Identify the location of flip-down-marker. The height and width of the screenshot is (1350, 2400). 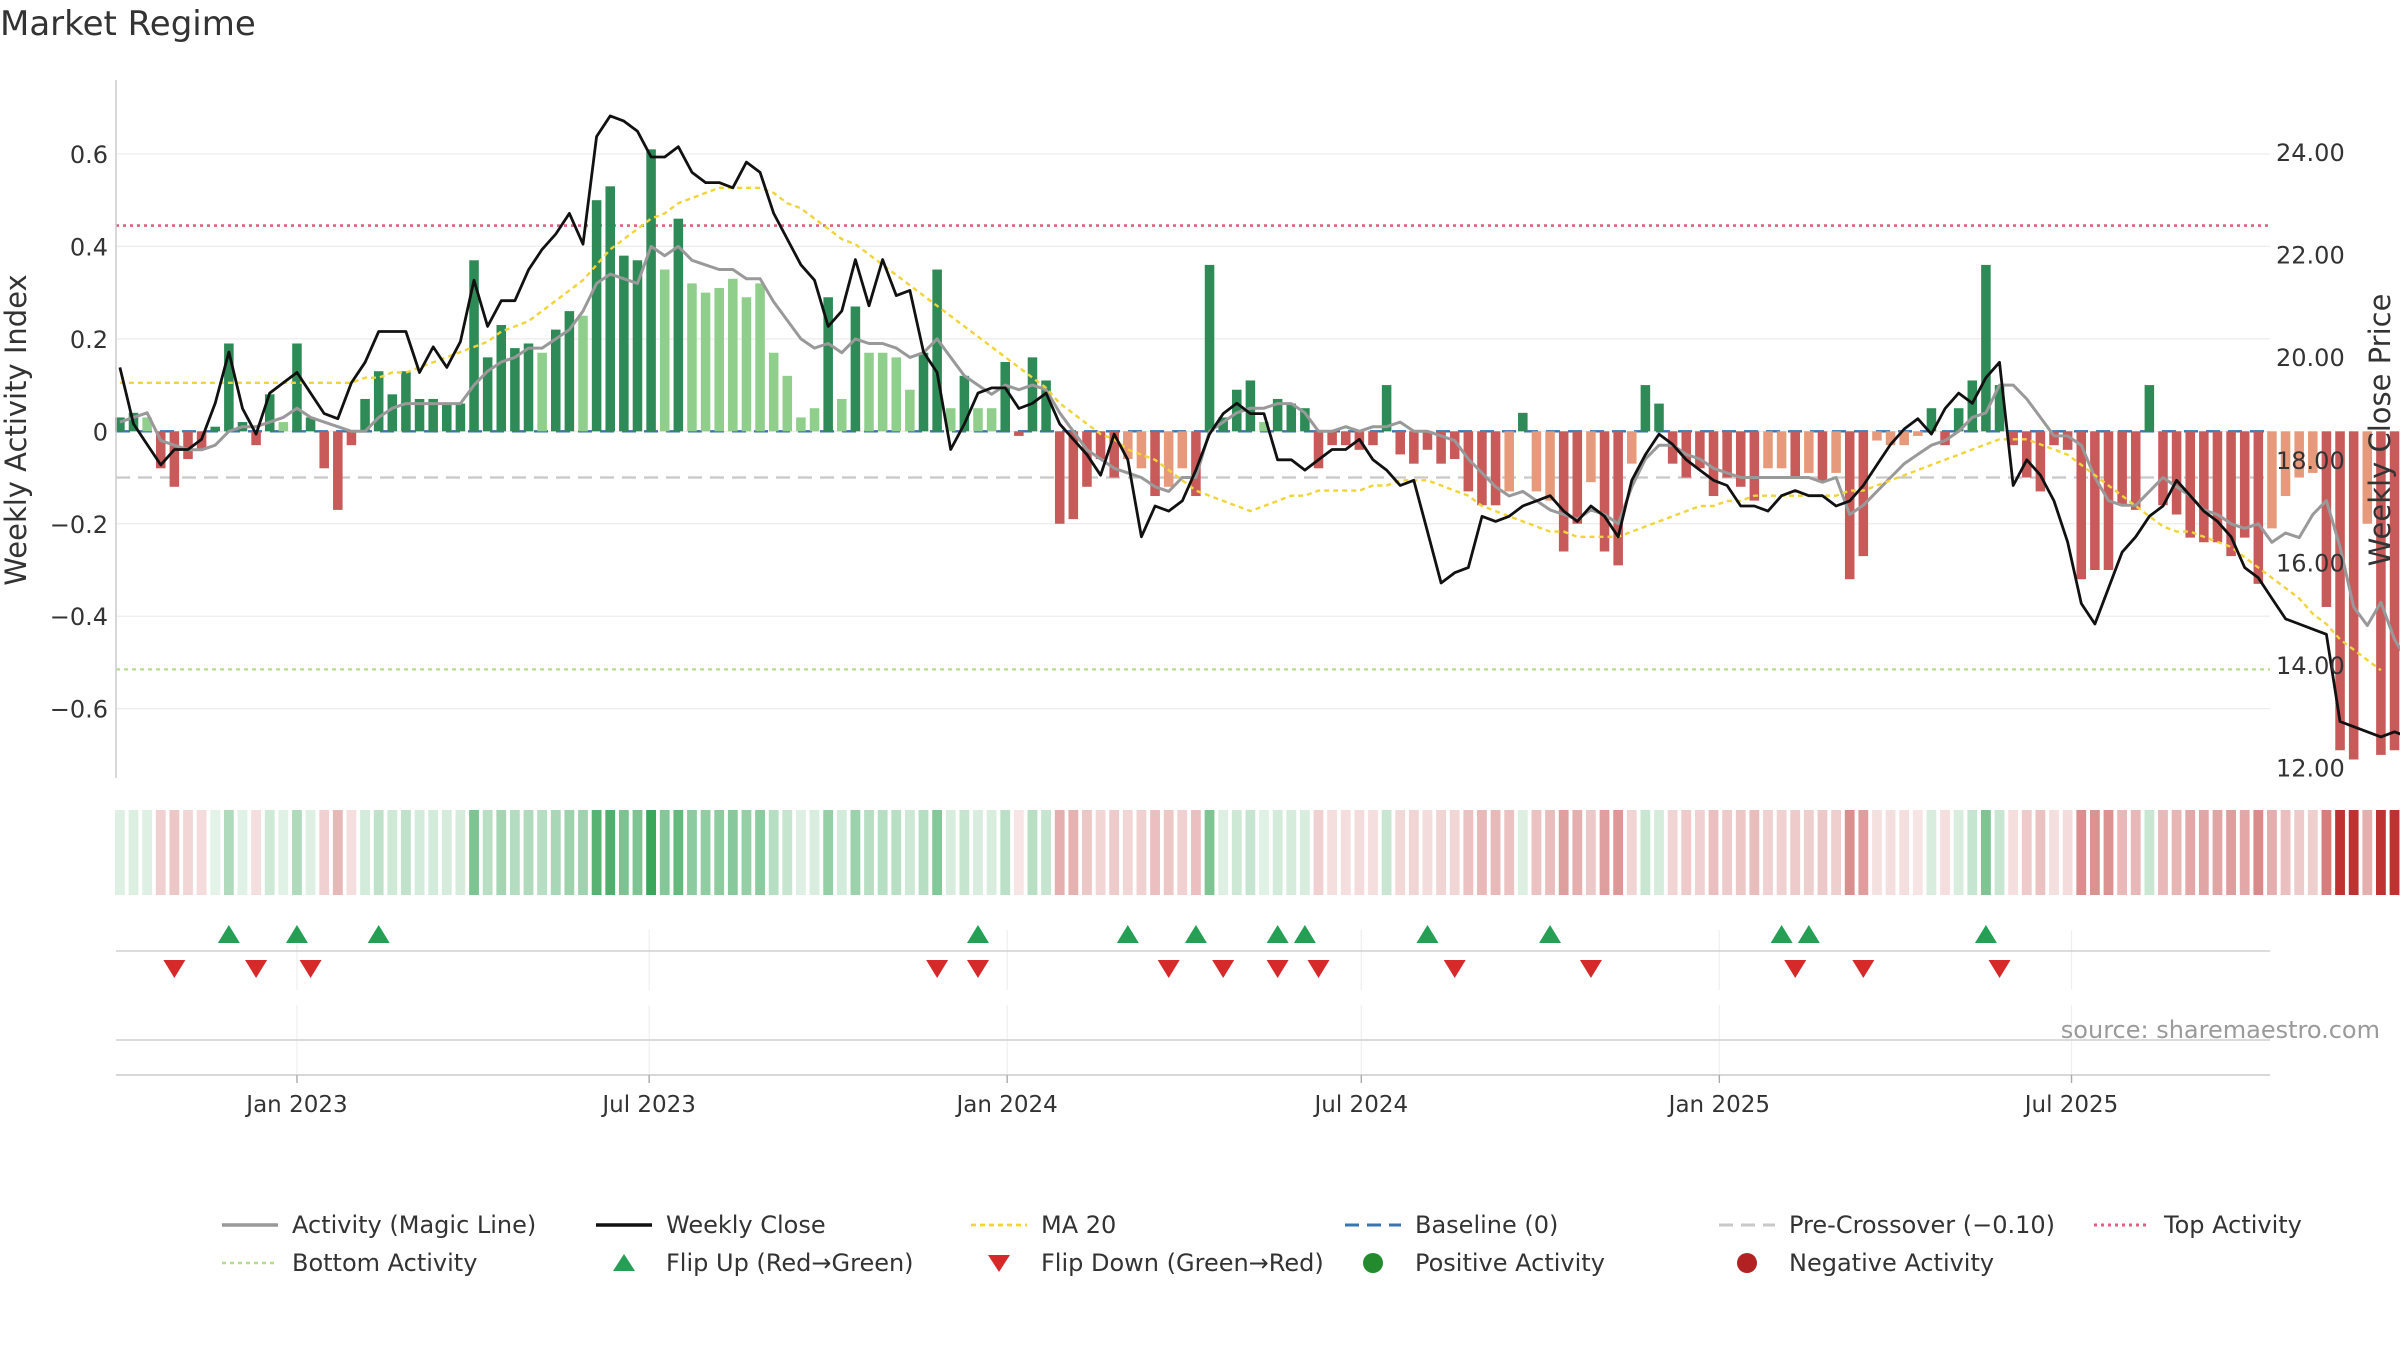
(1454, 969).